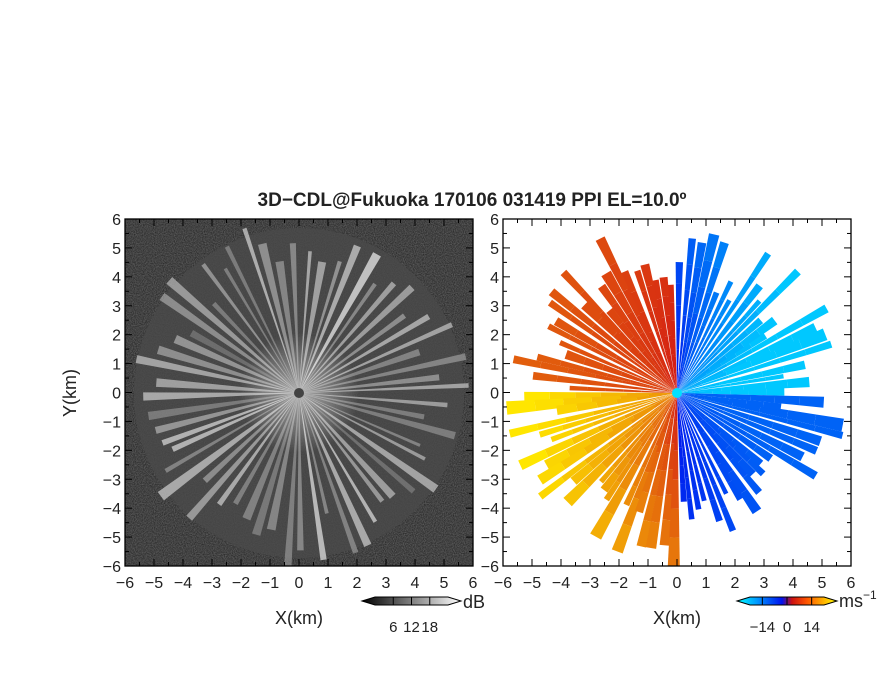 Image resolution: width=880 pixels, height=680 pixels. Describe the element at coordinates (590, 583) in the screenshot. I see `x-tick-label: −3` at that location.